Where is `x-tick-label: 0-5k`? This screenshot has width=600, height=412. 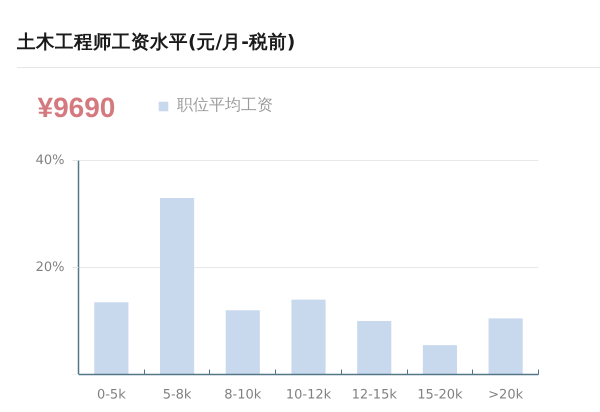 x-tick-label: 0-5k is located at coordinates (111, 395).